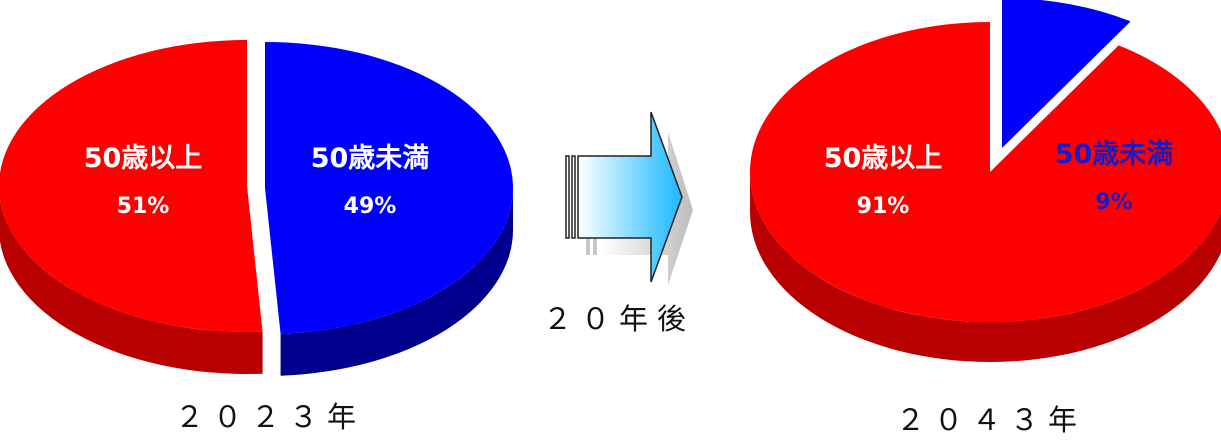 This screenshot has height=445, width=1221. I want to click on arrow-body, so click(624, 197).